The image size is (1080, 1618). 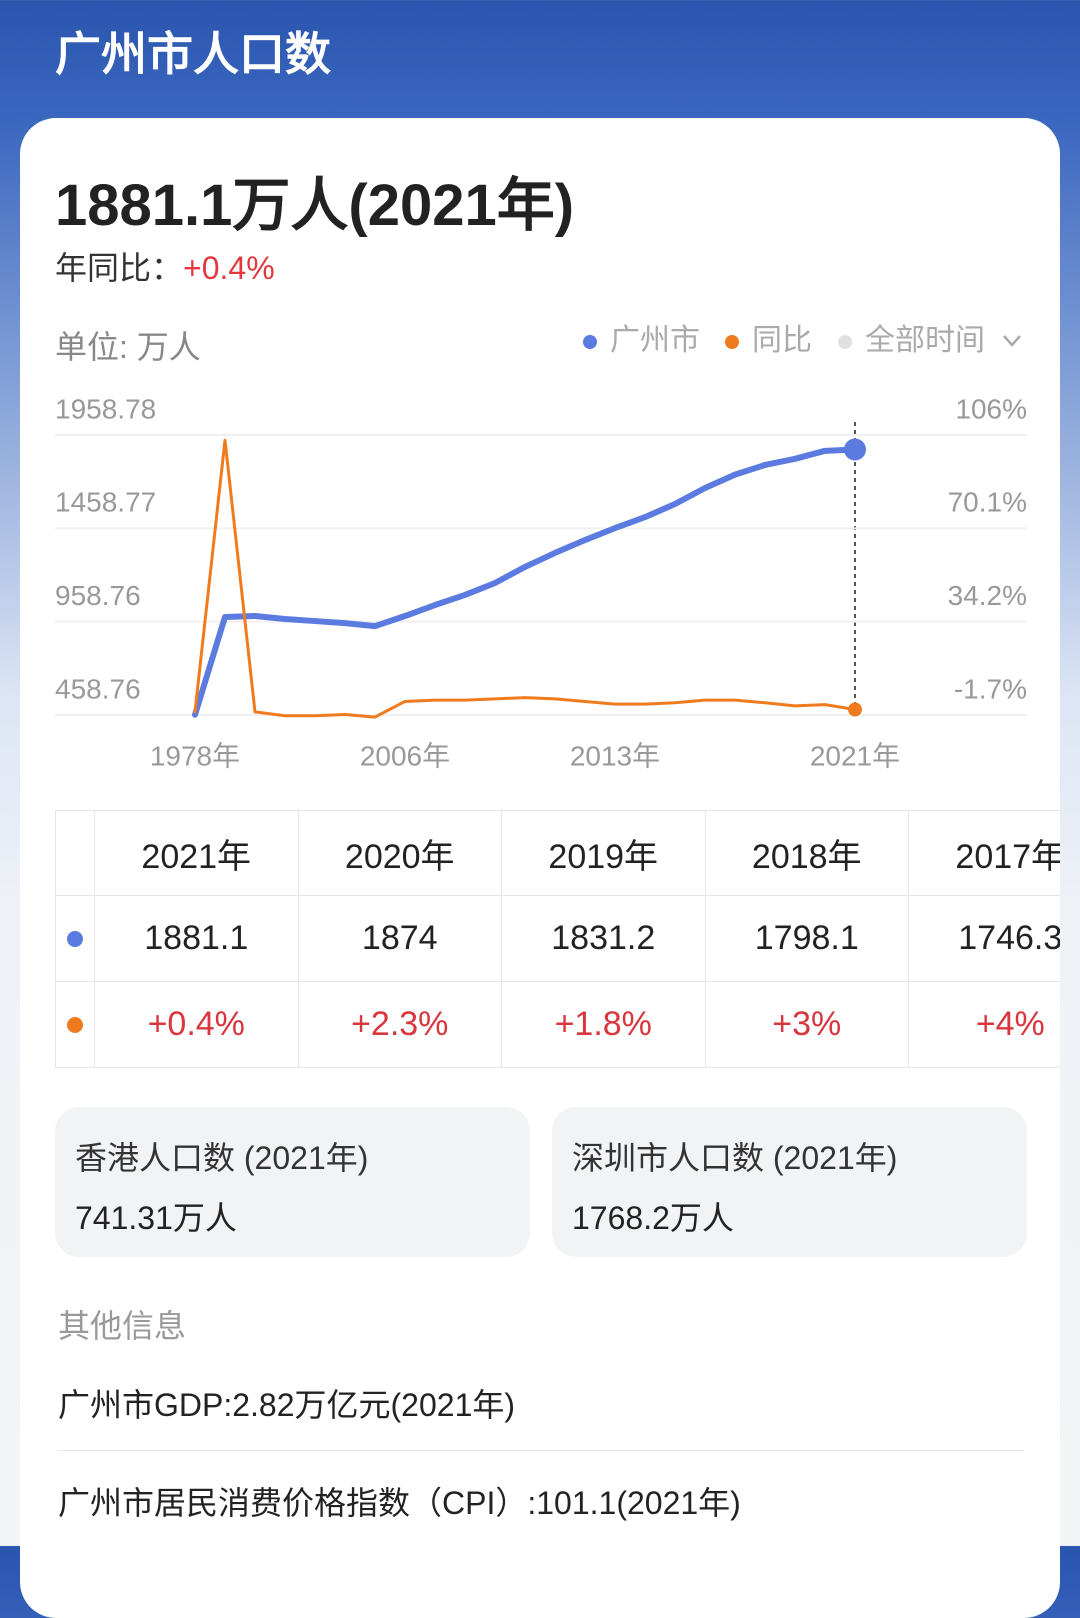 What do you see at coordinates (990, 688) in the screenshot?
I see `y2-tick-label: -1.7%` at bounding box center [990, 688].